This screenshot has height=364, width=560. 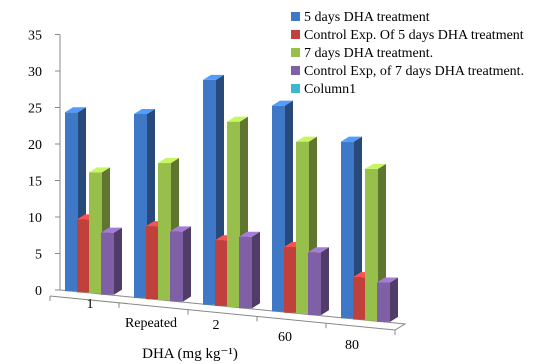 I want to click on legend-item: Control Exp, of 7 days DHA treatment., so click(x=407, y=71).